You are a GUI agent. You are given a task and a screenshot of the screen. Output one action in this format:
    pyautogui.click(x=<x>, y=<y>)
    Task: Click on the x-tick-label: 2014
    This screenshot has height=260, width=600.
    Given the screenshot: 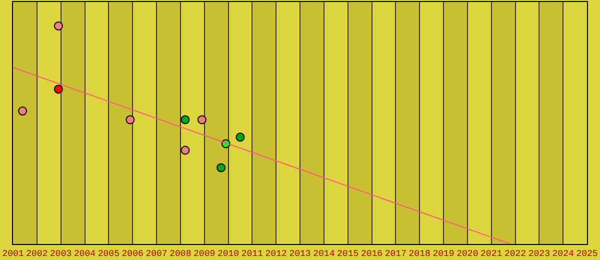 What is the action you would take?
    pyautogui.click(x=324, y=253)
    